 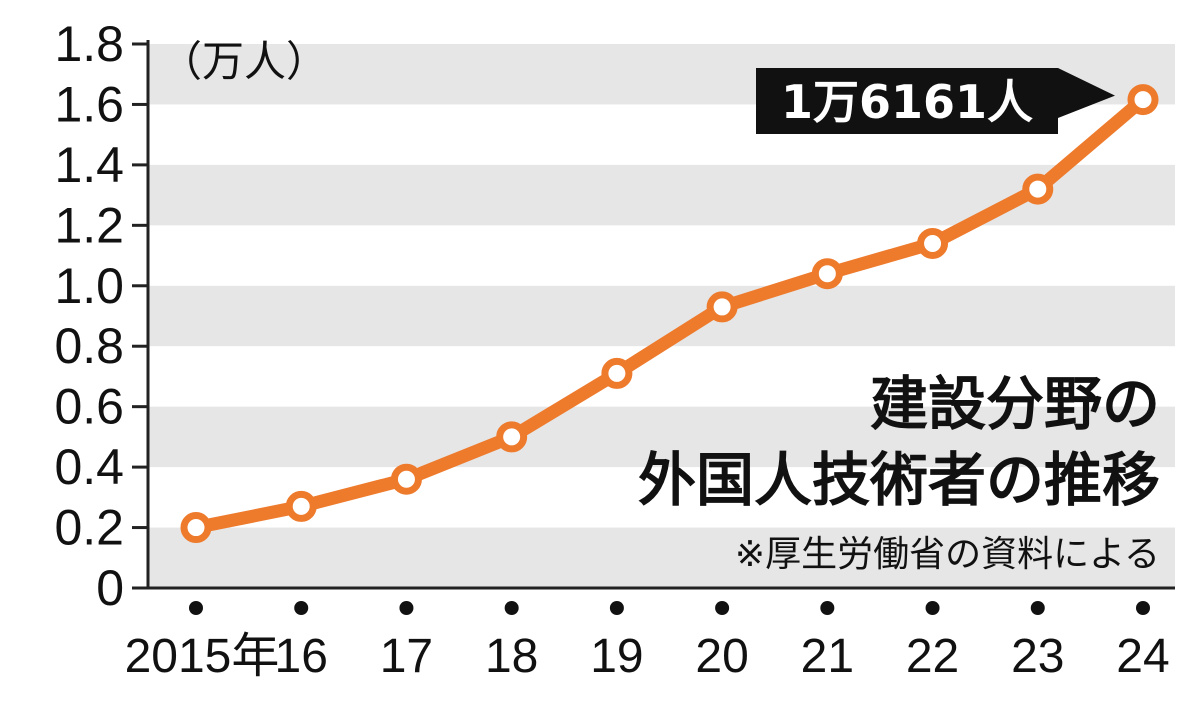 What do you see at coordinates (947, 554) in the screenshot?
I see `source-note: ※厚生労働省の資料による` at bounding box center [947, 554].